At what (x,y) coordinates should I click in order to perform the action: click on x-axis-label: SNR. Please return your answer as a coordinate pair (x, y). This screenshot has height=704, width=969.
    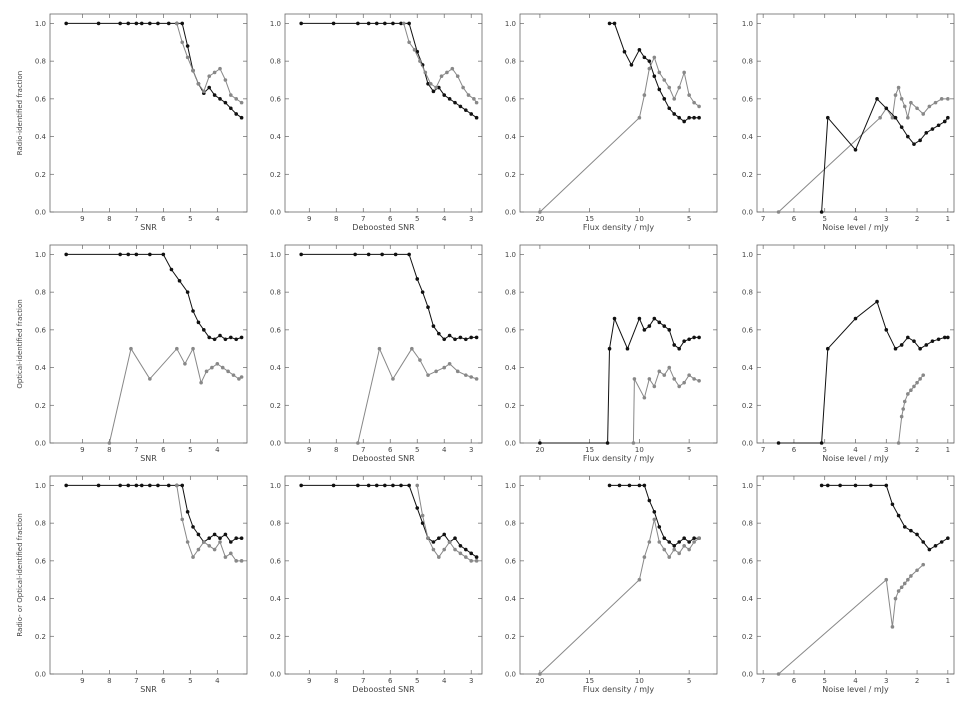
    Looking at the image, I should click on (148, 689).